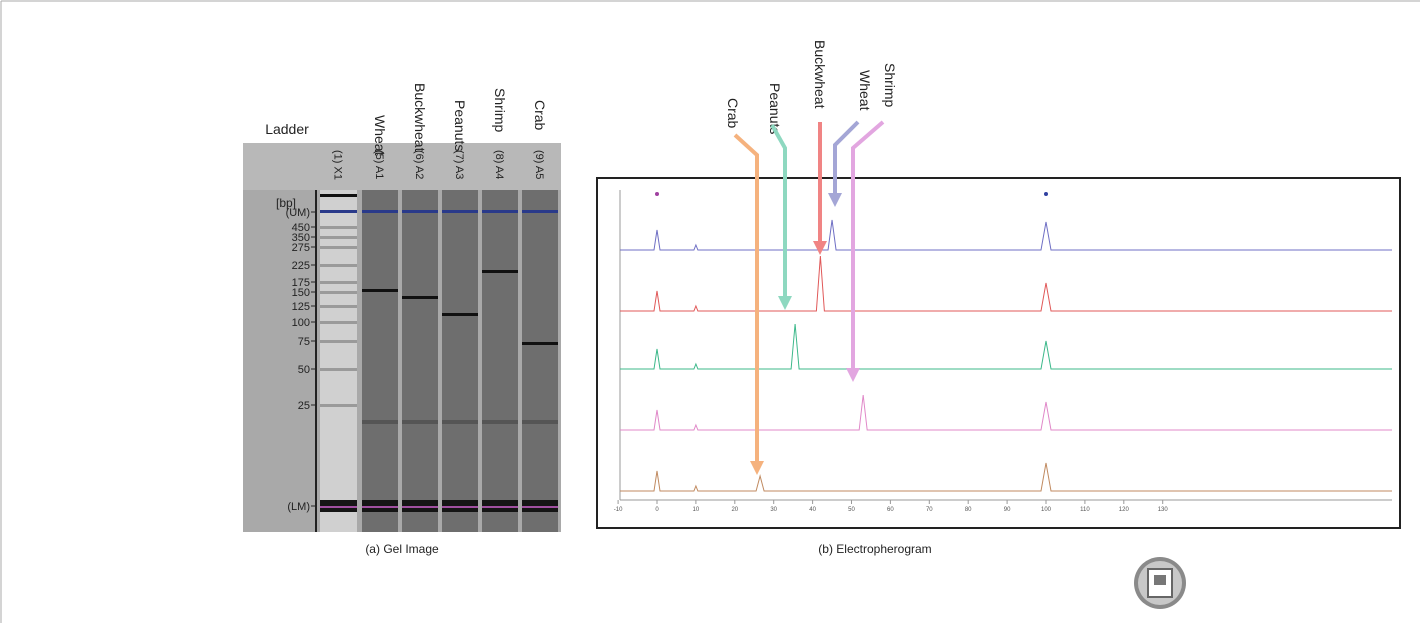 This screenshot has height=624, width=1421. What do you see at coordinates (301, 293) in the screenshot?
I see `size-label: 150` at bounding box center [301, 293].